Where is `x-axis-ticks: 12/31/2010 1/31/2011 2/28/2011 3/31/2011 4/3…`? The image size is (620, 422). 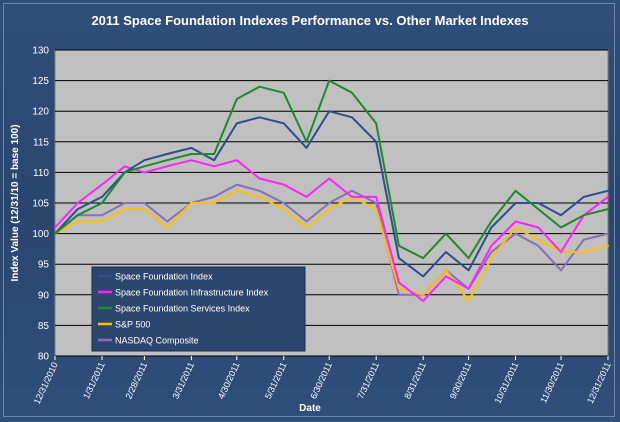 x-axis-ticks: 12/31/2010 1/31/2011 2/28/2011 3/31/2011 4/3… is located at coordinates (322, 381).